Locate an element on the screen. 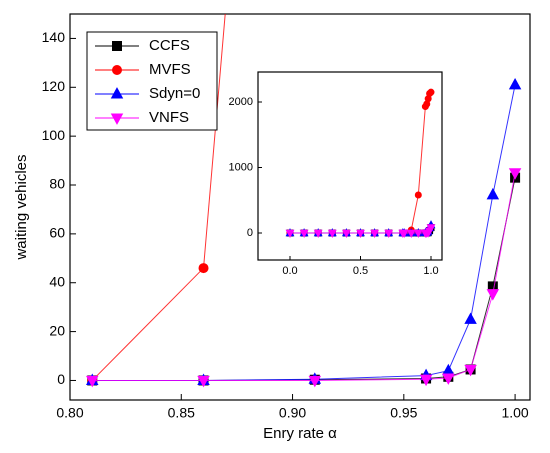 Image resolution: width=550 pixels, height=453 pixels. y-tick-label: 40 is located at coordinates (57, 281).